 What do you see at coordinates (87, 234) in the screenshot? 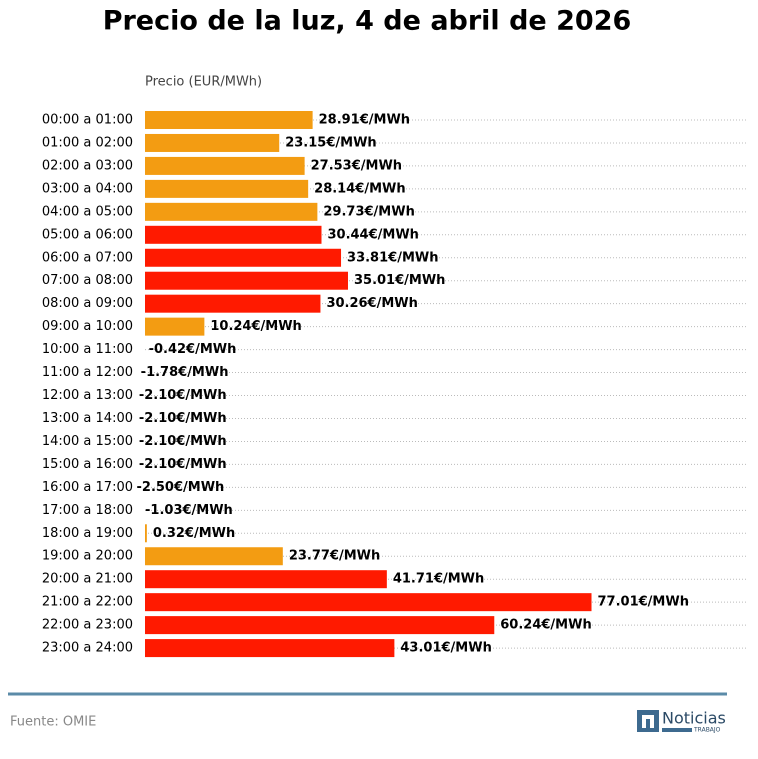
I see `y-tick-label: 05:00 a 06:00` at bounding box center [87, 234].